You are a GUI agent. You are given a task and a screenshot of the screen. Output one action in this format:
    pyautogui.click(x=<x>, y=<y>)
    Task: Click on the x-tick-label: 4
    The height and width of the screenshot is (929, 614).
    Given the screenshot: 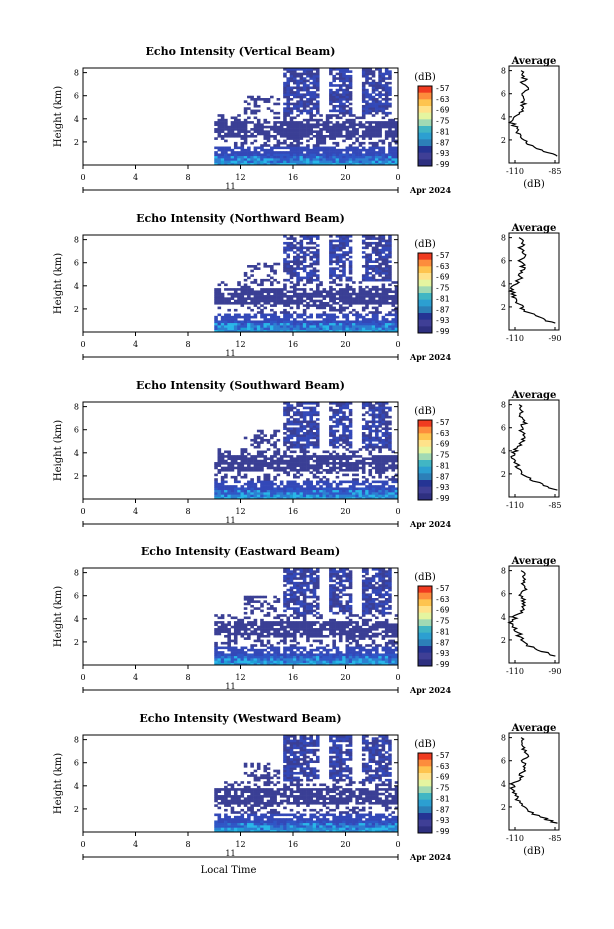 What is the action you would take?
    pyautogui.click(x=135, y=344)
    